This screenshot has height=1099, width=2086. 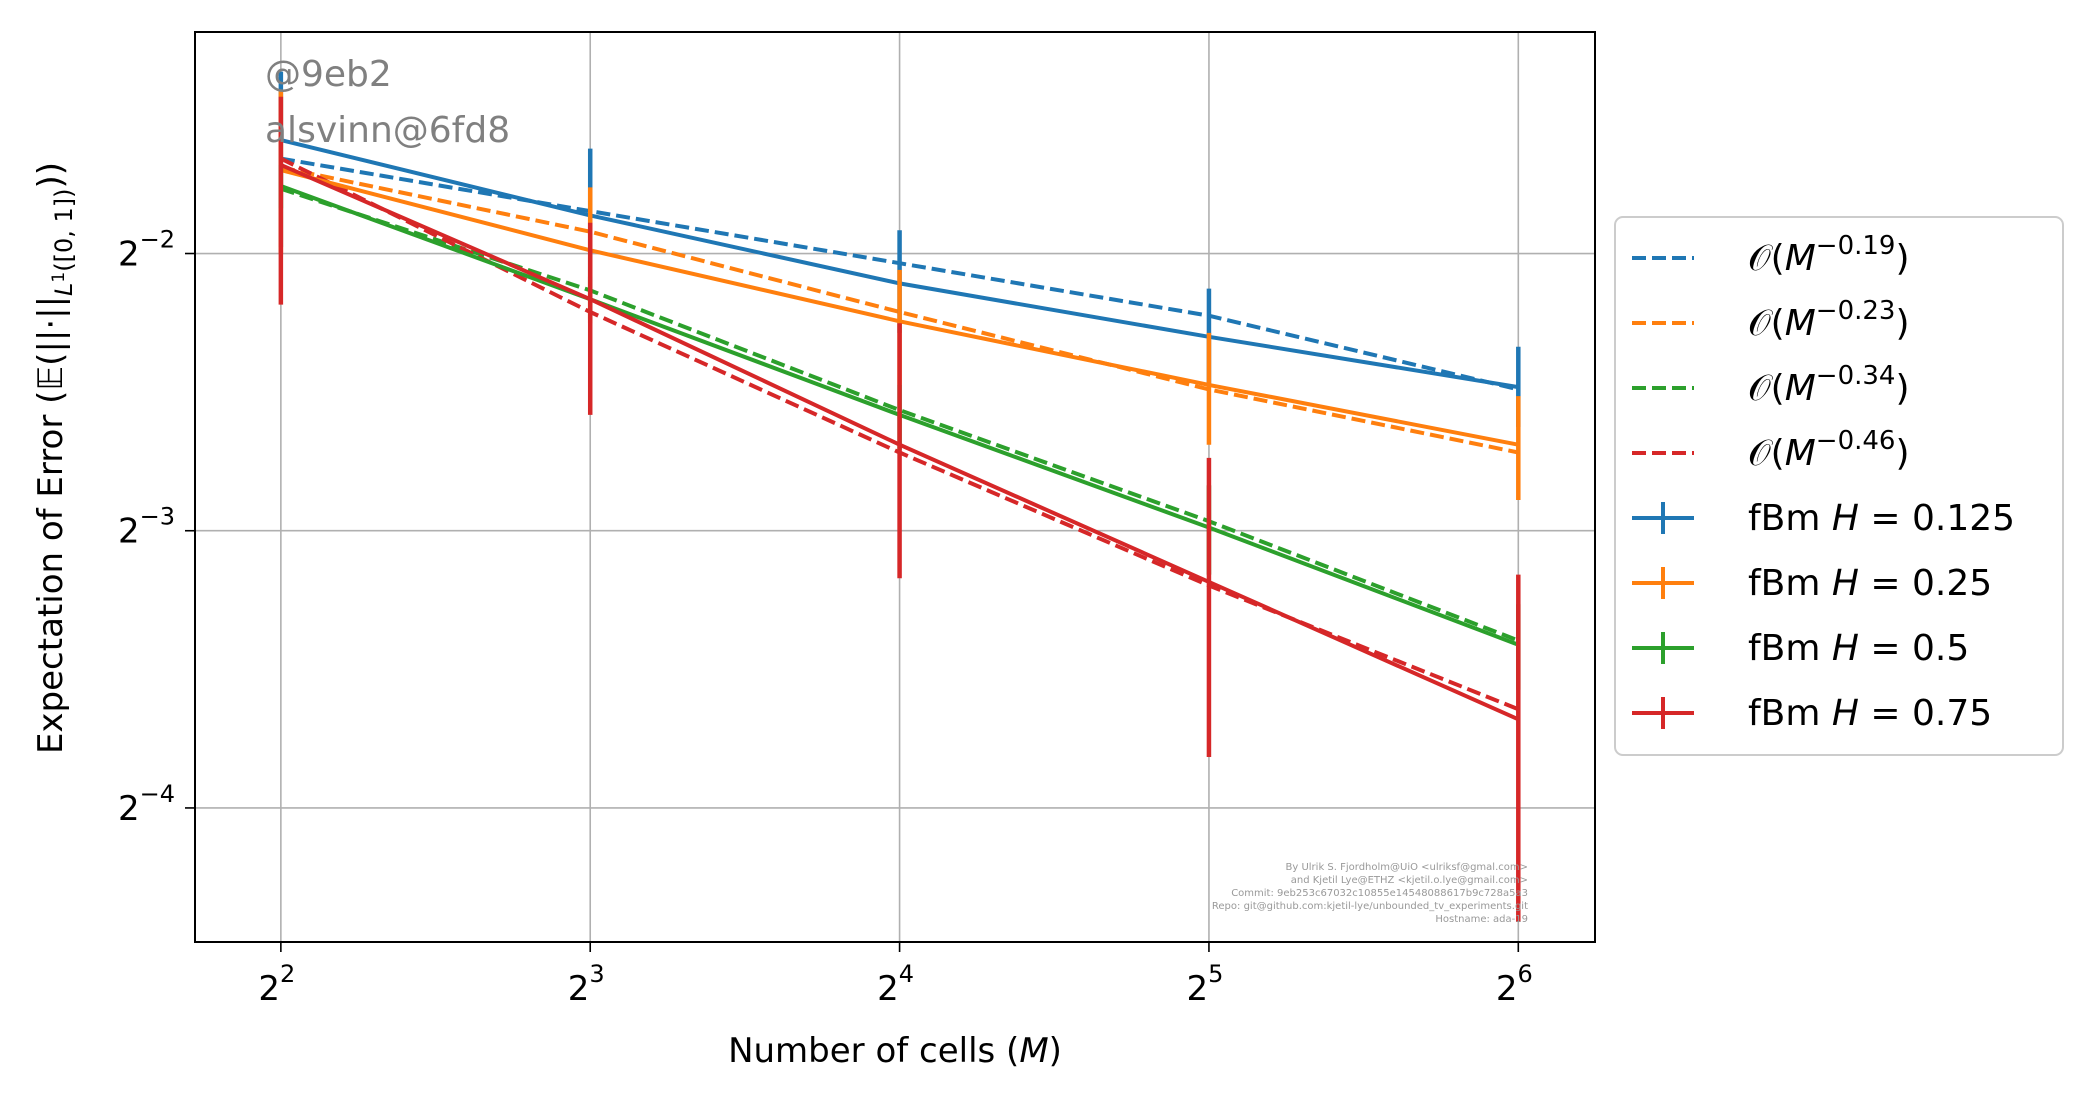 I want to click on legend-box, so click(x=1839, y=486).